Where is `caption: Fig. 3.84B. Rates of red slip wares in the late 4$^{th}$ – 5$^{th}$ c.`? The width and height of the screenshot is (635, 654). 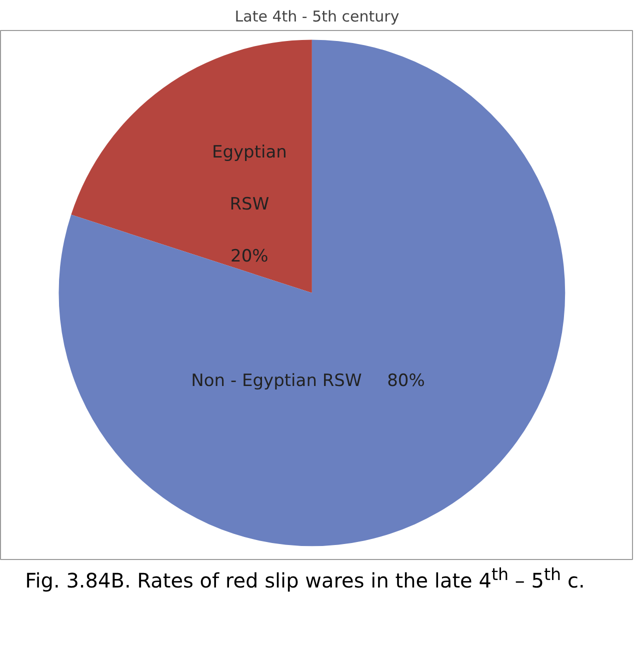
caption: Fig. 3.84B. Rates of red slip wares in the late 4$^{th}$ – 5$^{th}$ c. is located at coordinates (305, 579).